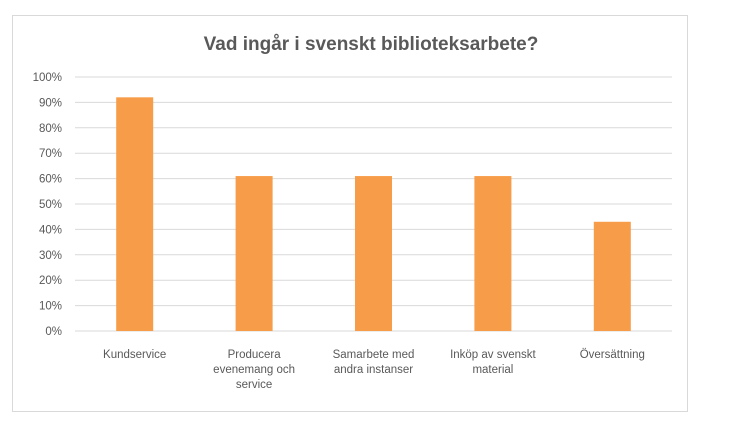 This screenshot has width=742, height=427. Describe the element at coordinates (47, 78) in the screenshot. I see `y-tick-label: 100%` at that location.